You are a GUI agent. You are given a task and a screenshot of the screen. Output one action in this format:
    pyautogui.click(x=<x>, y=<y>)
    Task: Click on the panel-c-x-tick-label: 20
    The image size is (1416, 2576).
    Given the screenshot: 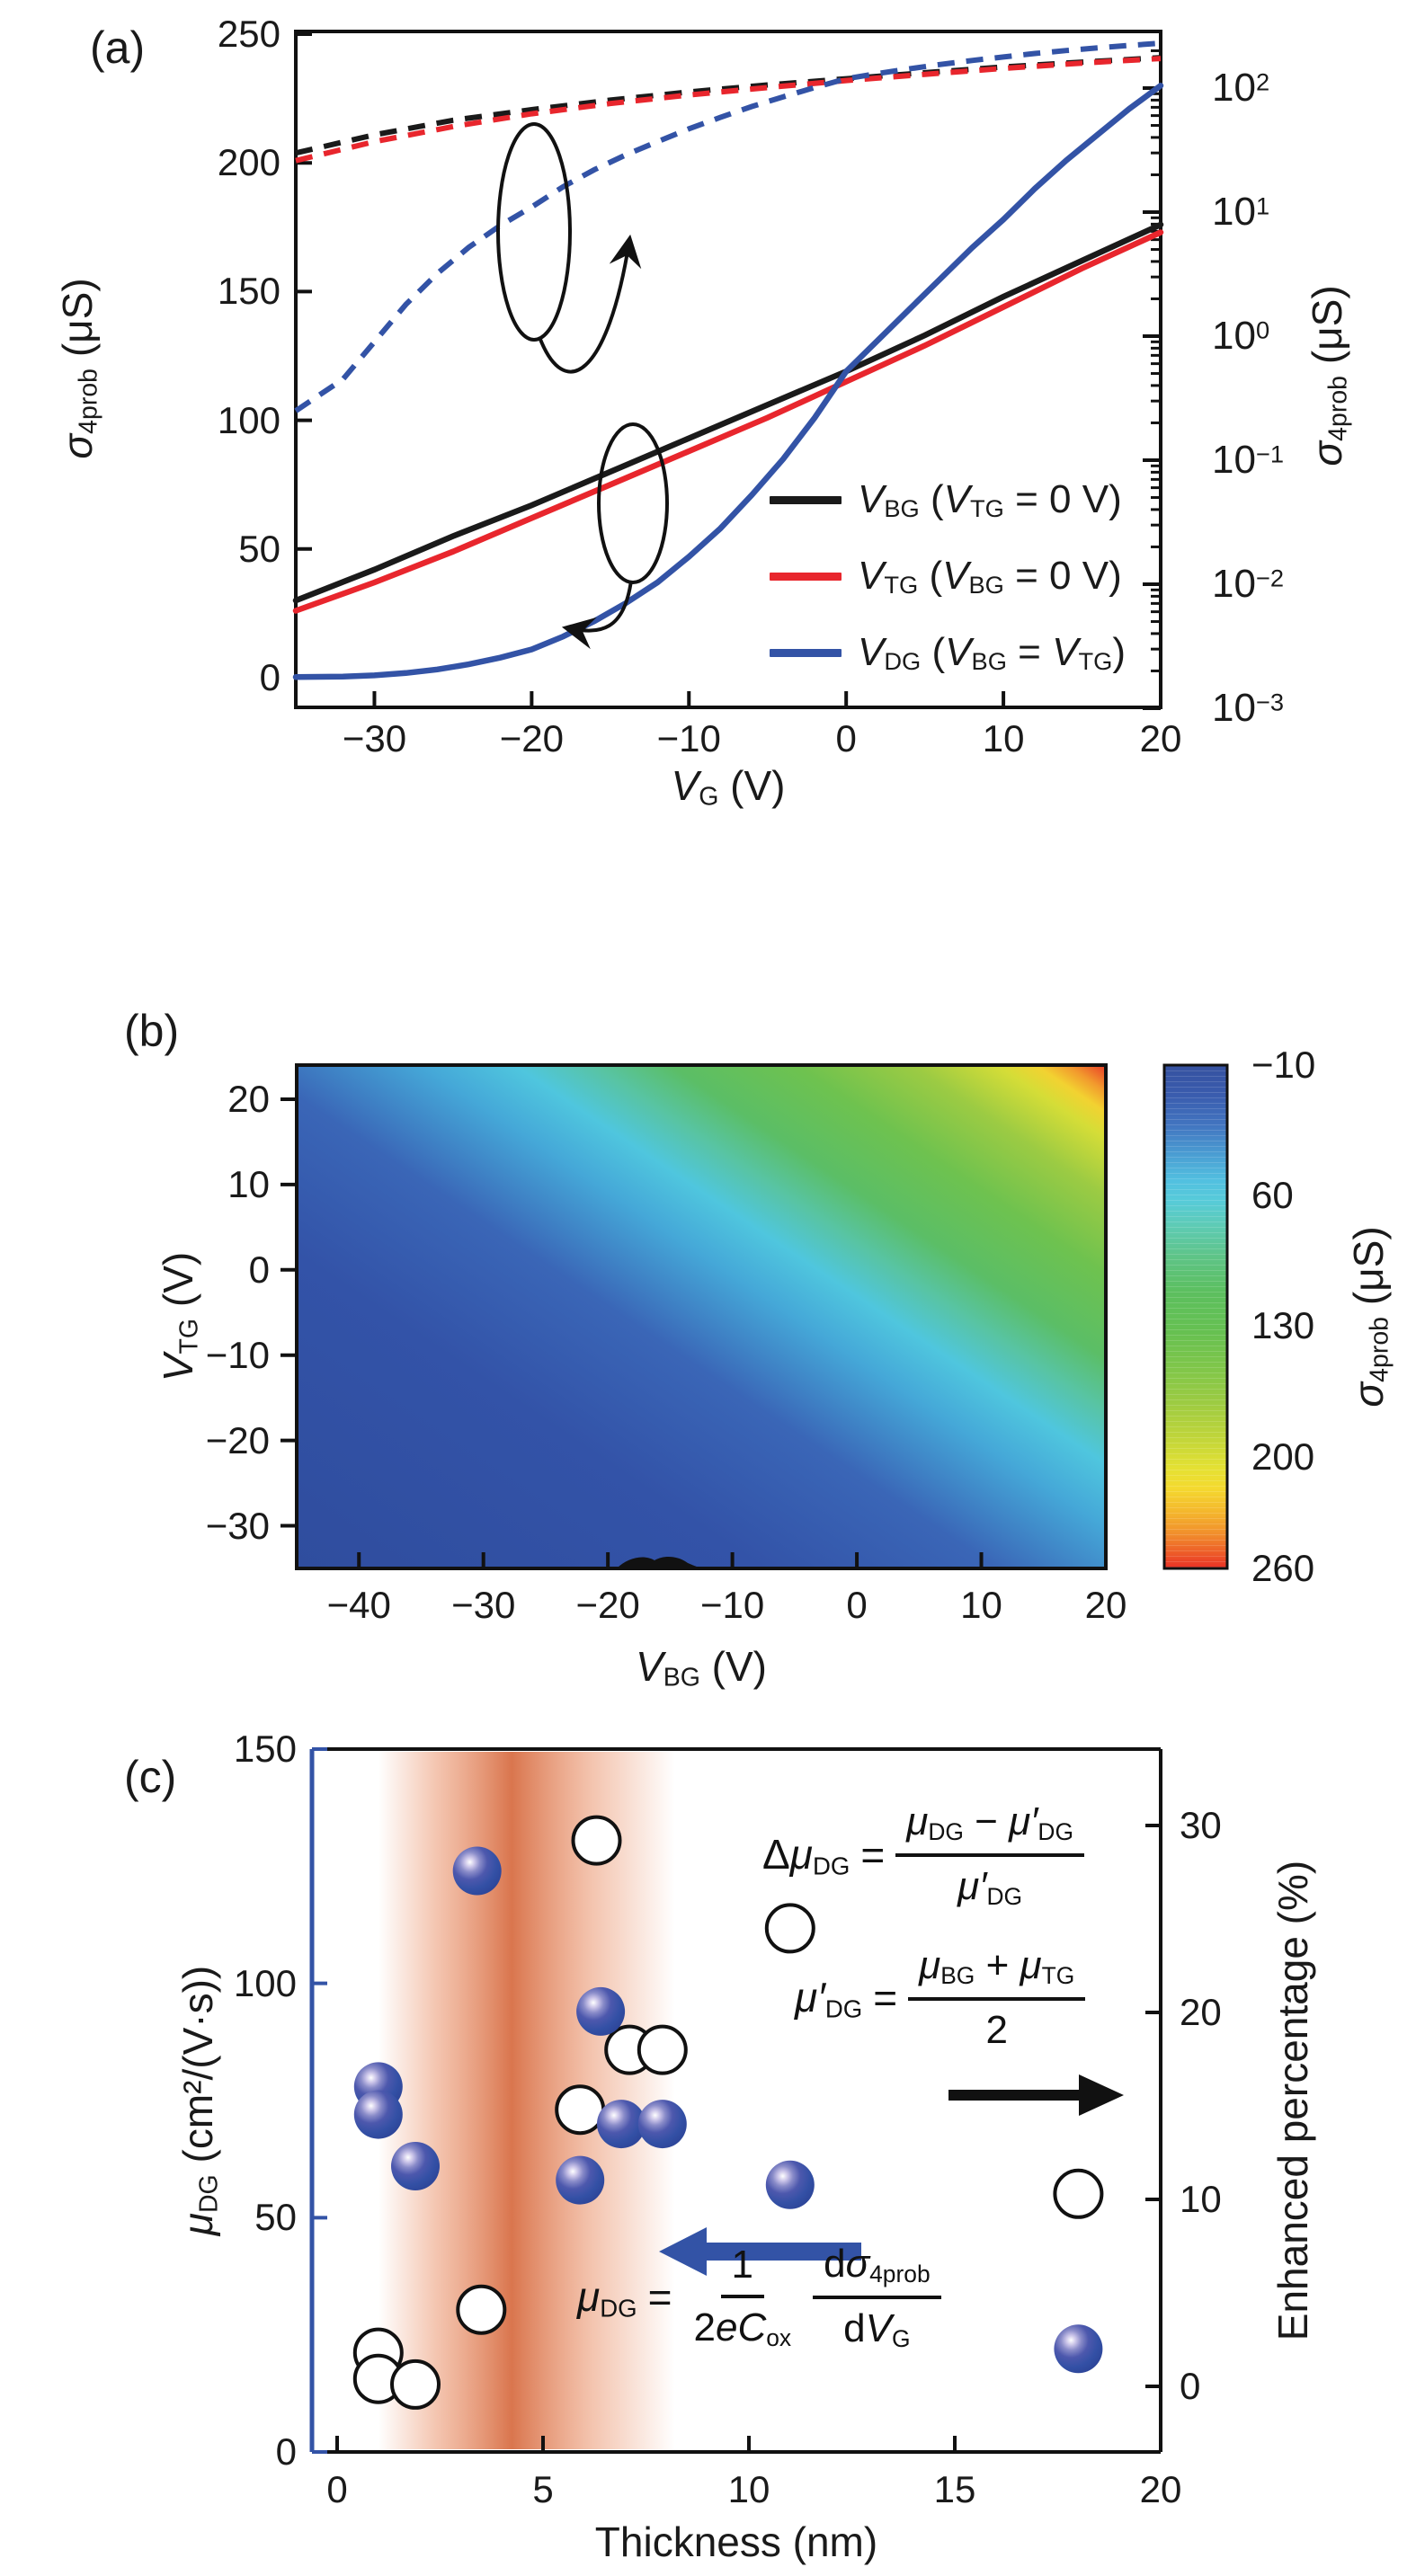 What is the action you would take?
    pyautogui.click(x=1161, y=2489)
    